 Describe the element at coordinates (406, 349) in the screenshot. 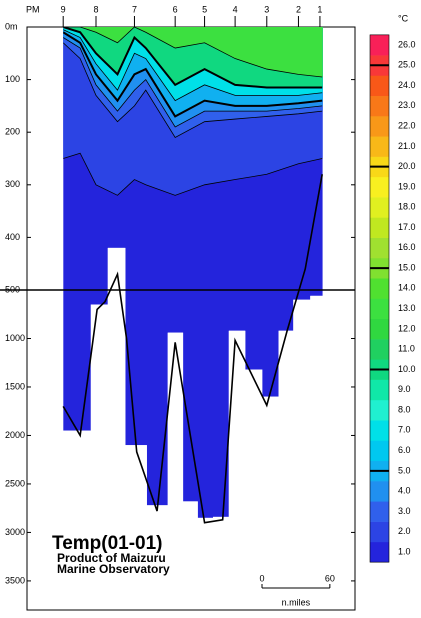

I see `colorbar-label: 11.0` at that location.